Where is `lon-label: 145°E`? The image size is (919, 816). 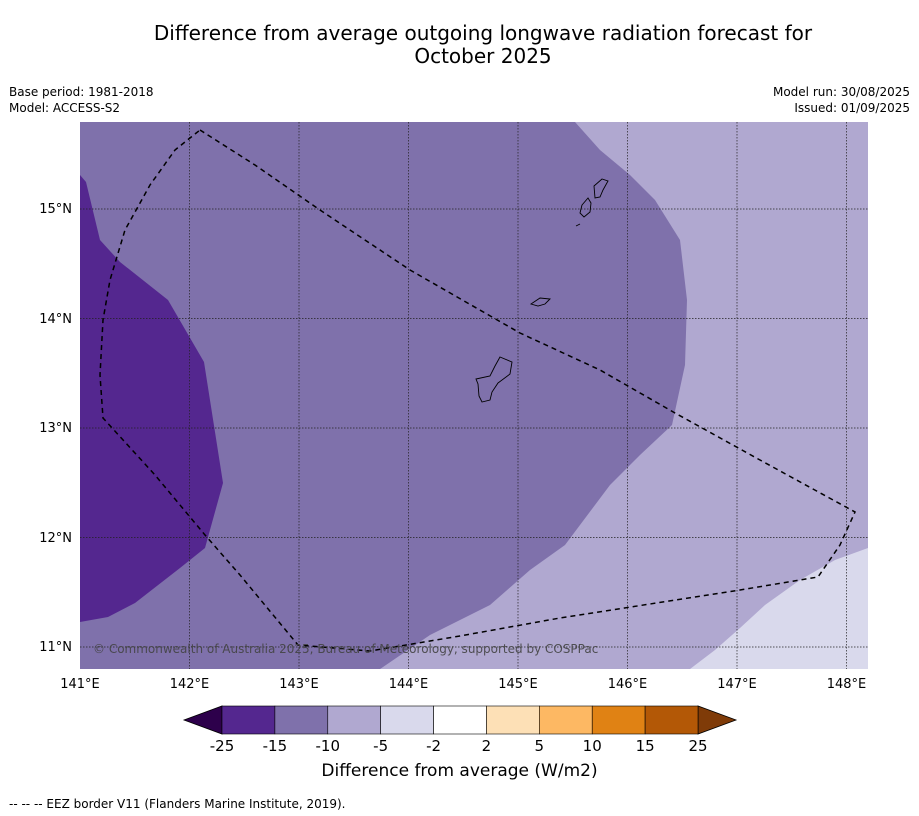 lon-label: 145°E is located at coordinates (518, 684).